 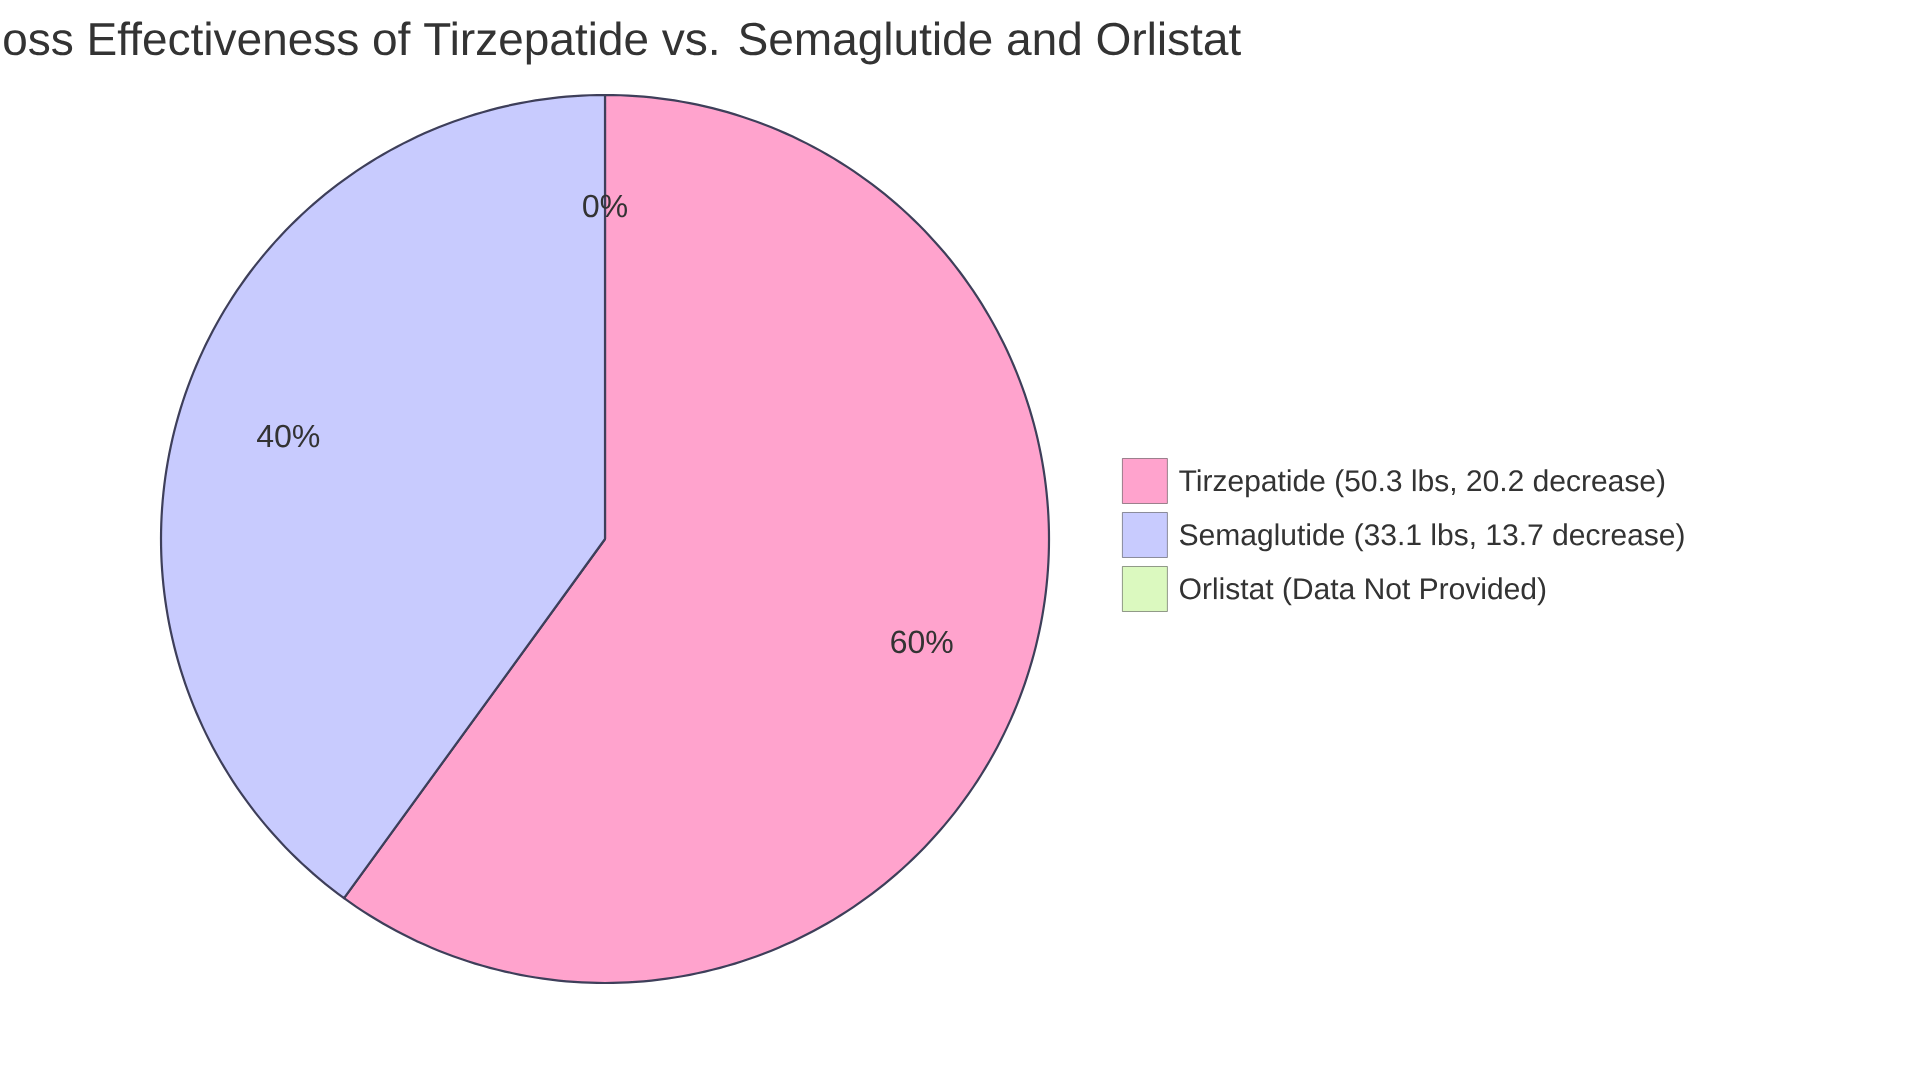 What do you see at coordinates (288, 436) in the screenshot?
I see `data-label: 40%` at bounding box center [288, 436].